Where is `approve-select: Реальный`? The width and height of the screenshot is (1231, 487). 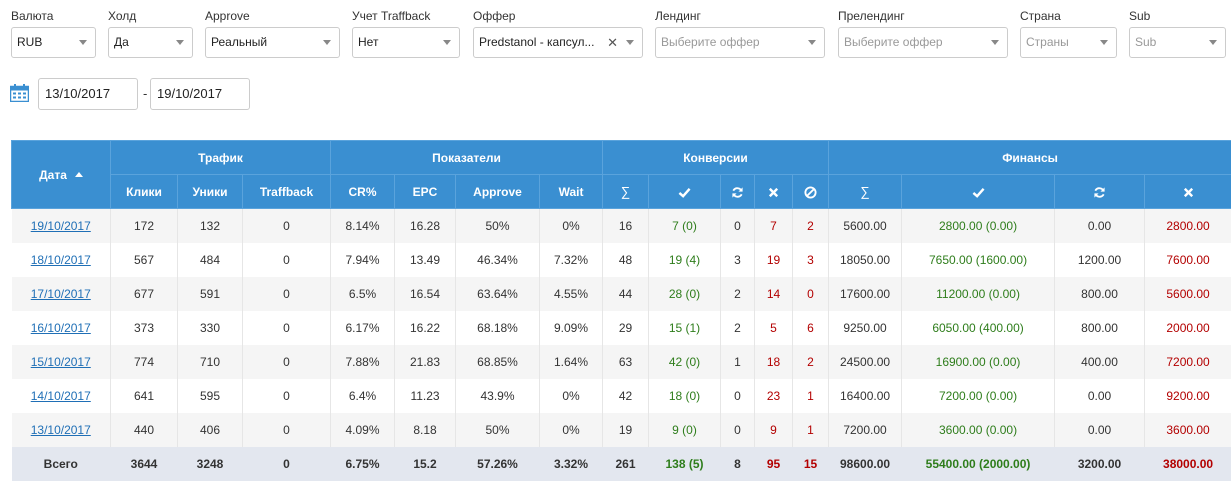 approve-select: Реальный is located at coordinates (272, 42).